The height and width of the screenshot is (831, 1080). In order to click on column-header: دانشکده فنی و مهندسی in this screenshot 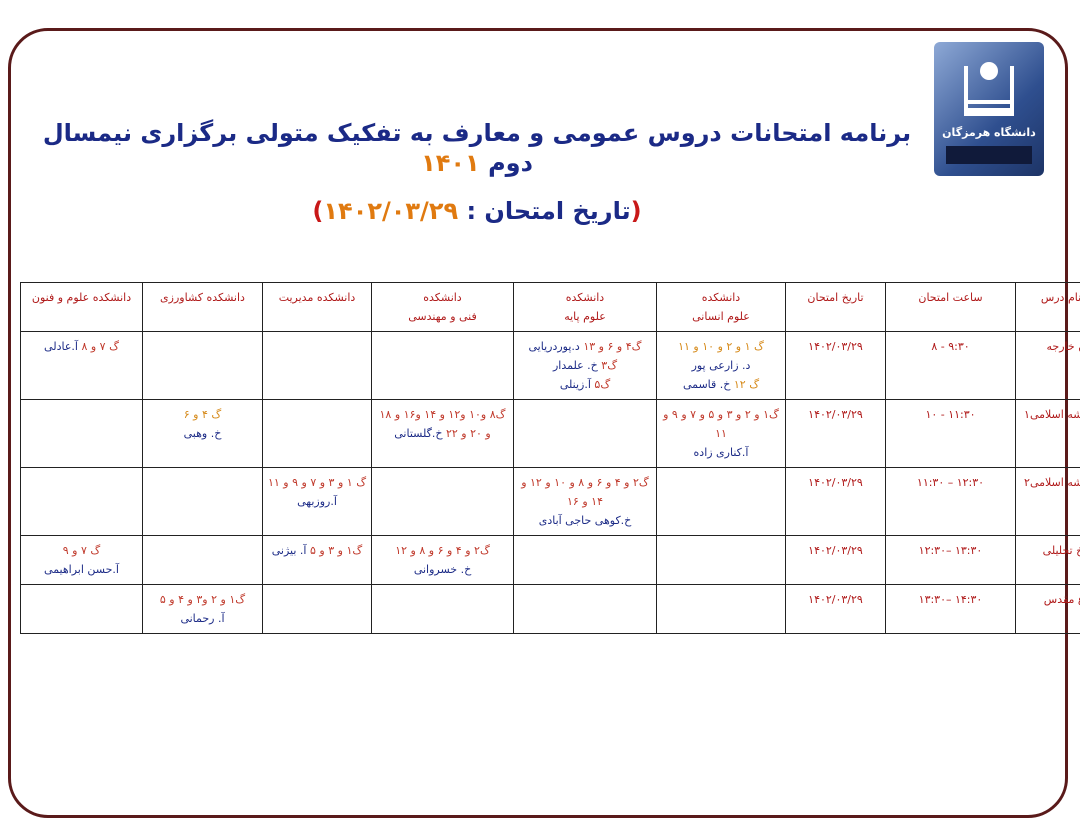, I will do `click(442, 307)`.